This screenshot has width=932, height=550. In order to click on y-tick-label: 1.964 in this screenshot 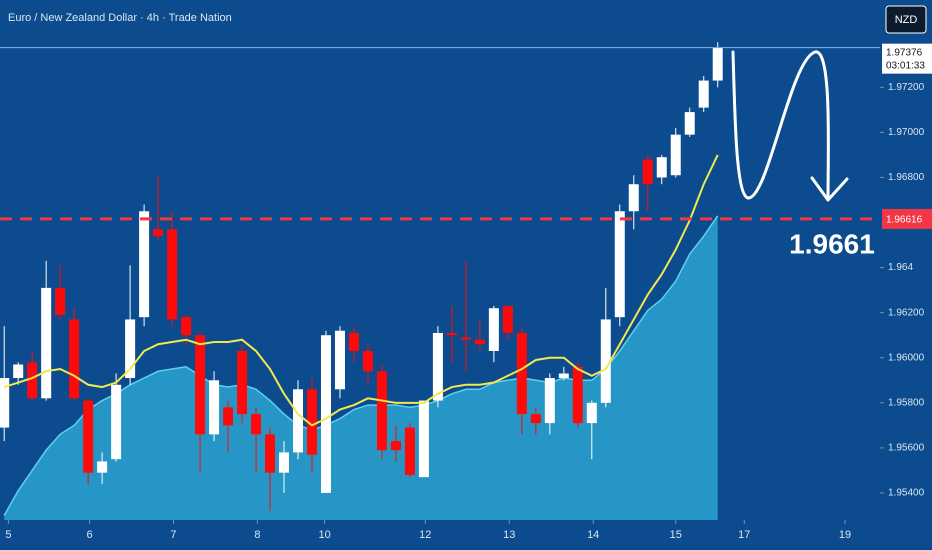, I will do `click(900, 267)`.